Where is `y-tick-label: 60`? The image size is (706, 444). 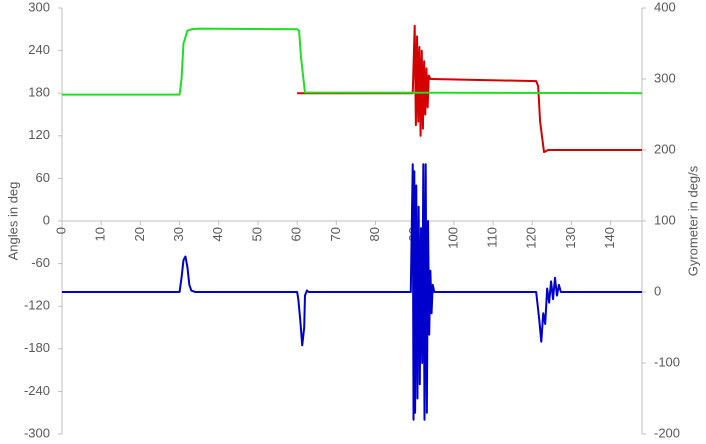
y-tick-label: 60 is located at coordinates (43, 177).